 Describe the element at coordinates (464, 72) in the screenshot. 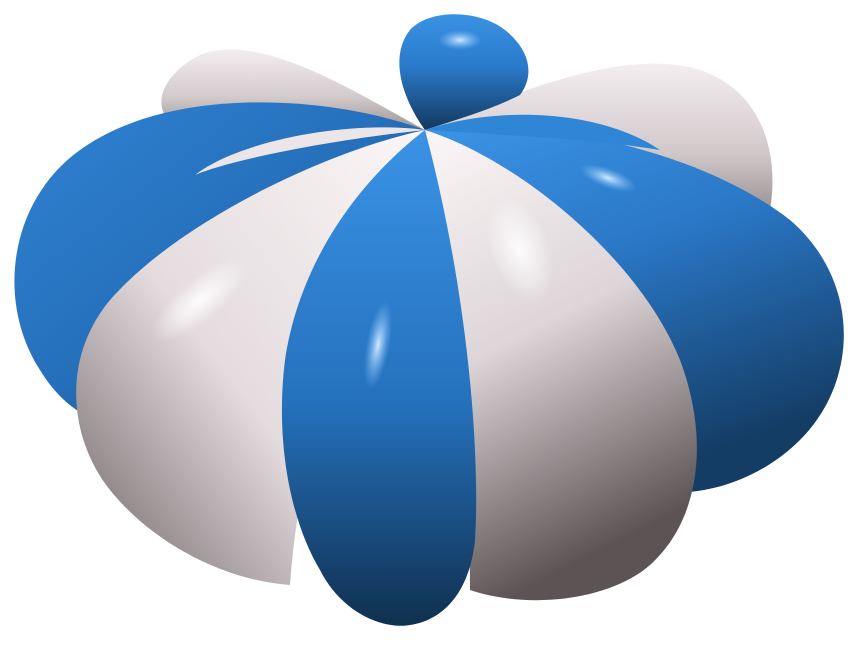

I see `back-blue-lobe` at that location.